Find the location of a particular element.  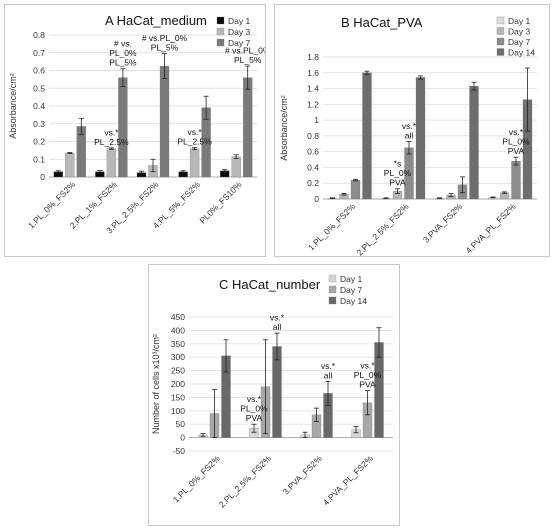

chart-a-y-tick-label: 0.3 is located at coordinates (39, 124).